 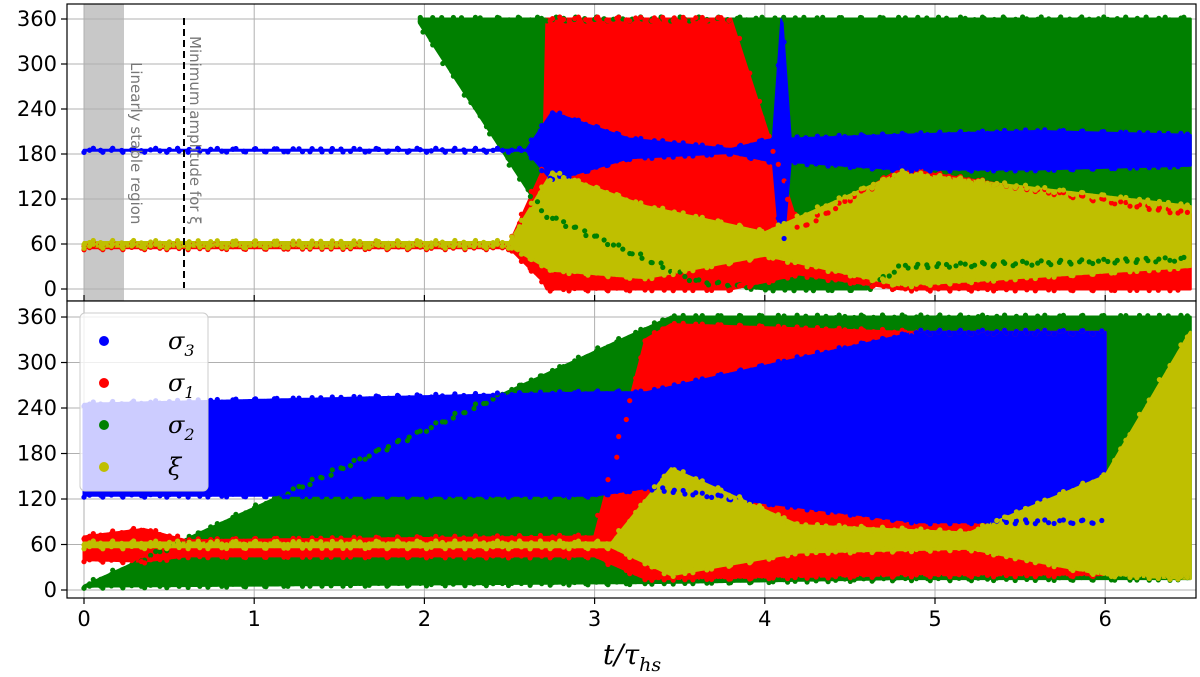 What do you see at coordinates (934, 619) in the screenshot?
I see `x-tick-label: 5` at bounding box center [934, 619].